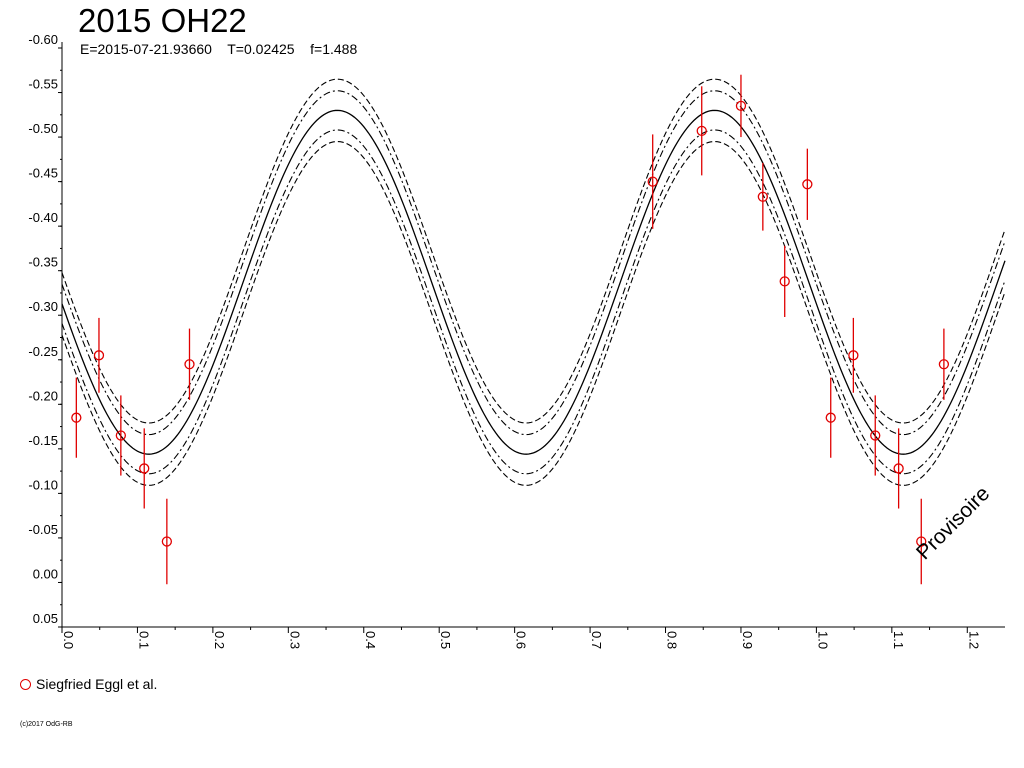  What do you see at coordinates (43, 217) in the screenshot?
I see `y-tick-label: -0.40` at bounding box center [43, 217].